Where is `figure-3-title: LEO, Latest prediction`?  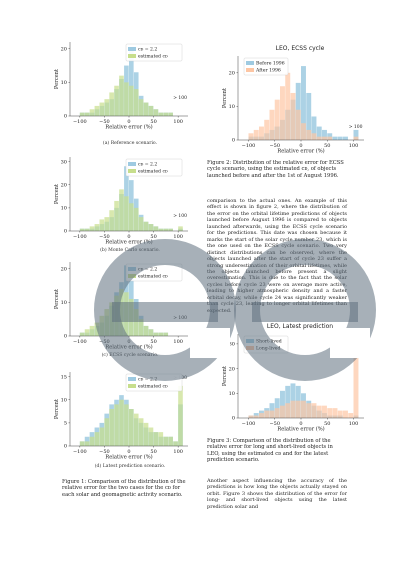
figure-3-title: LEO, Latest prediction is located at coordinates (300, 326).